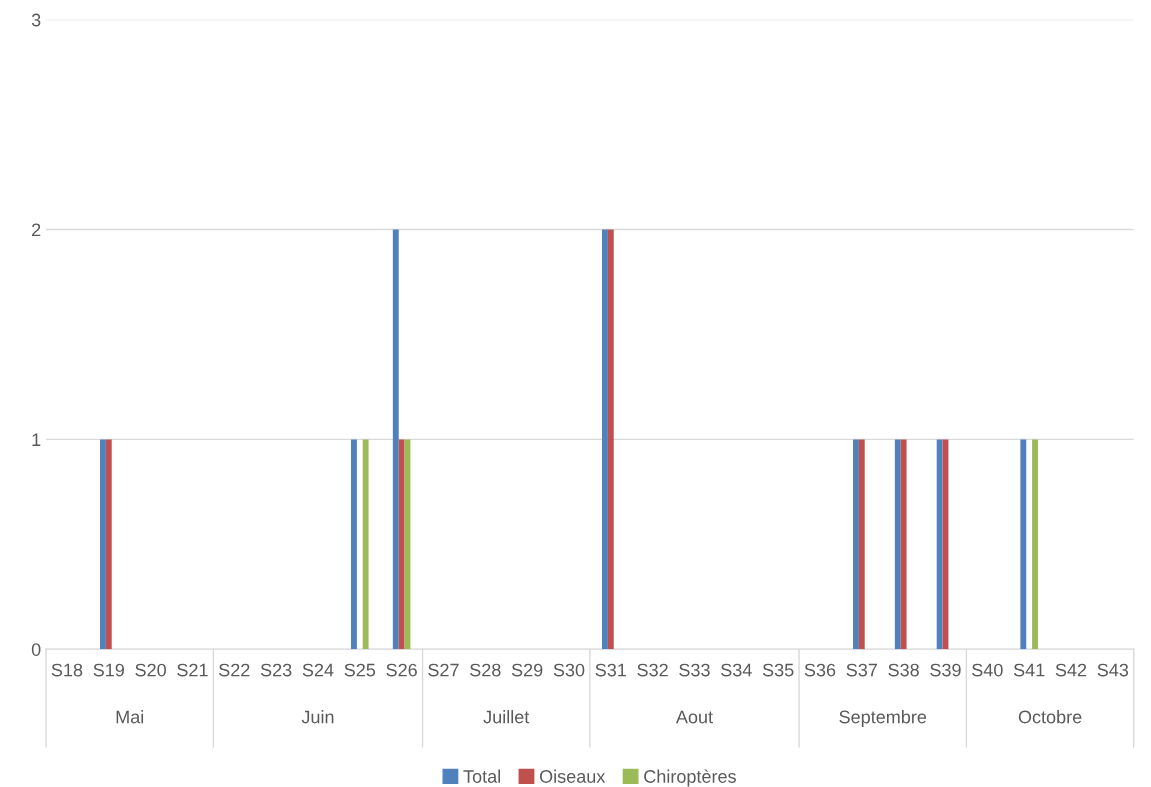  I want to click on x-tick-label: S19, so click(108, 670).